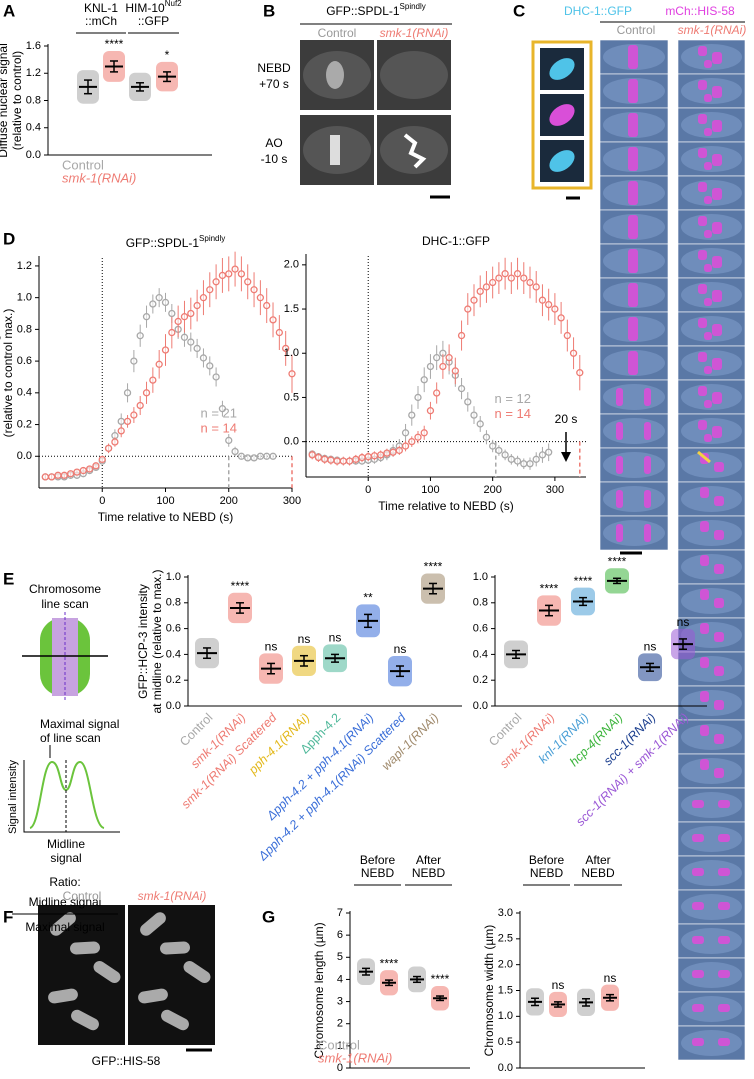 This screenshot has width=754, height=1079. I want to click on ratio-denominator: Maximal signal, so click(64, 927).